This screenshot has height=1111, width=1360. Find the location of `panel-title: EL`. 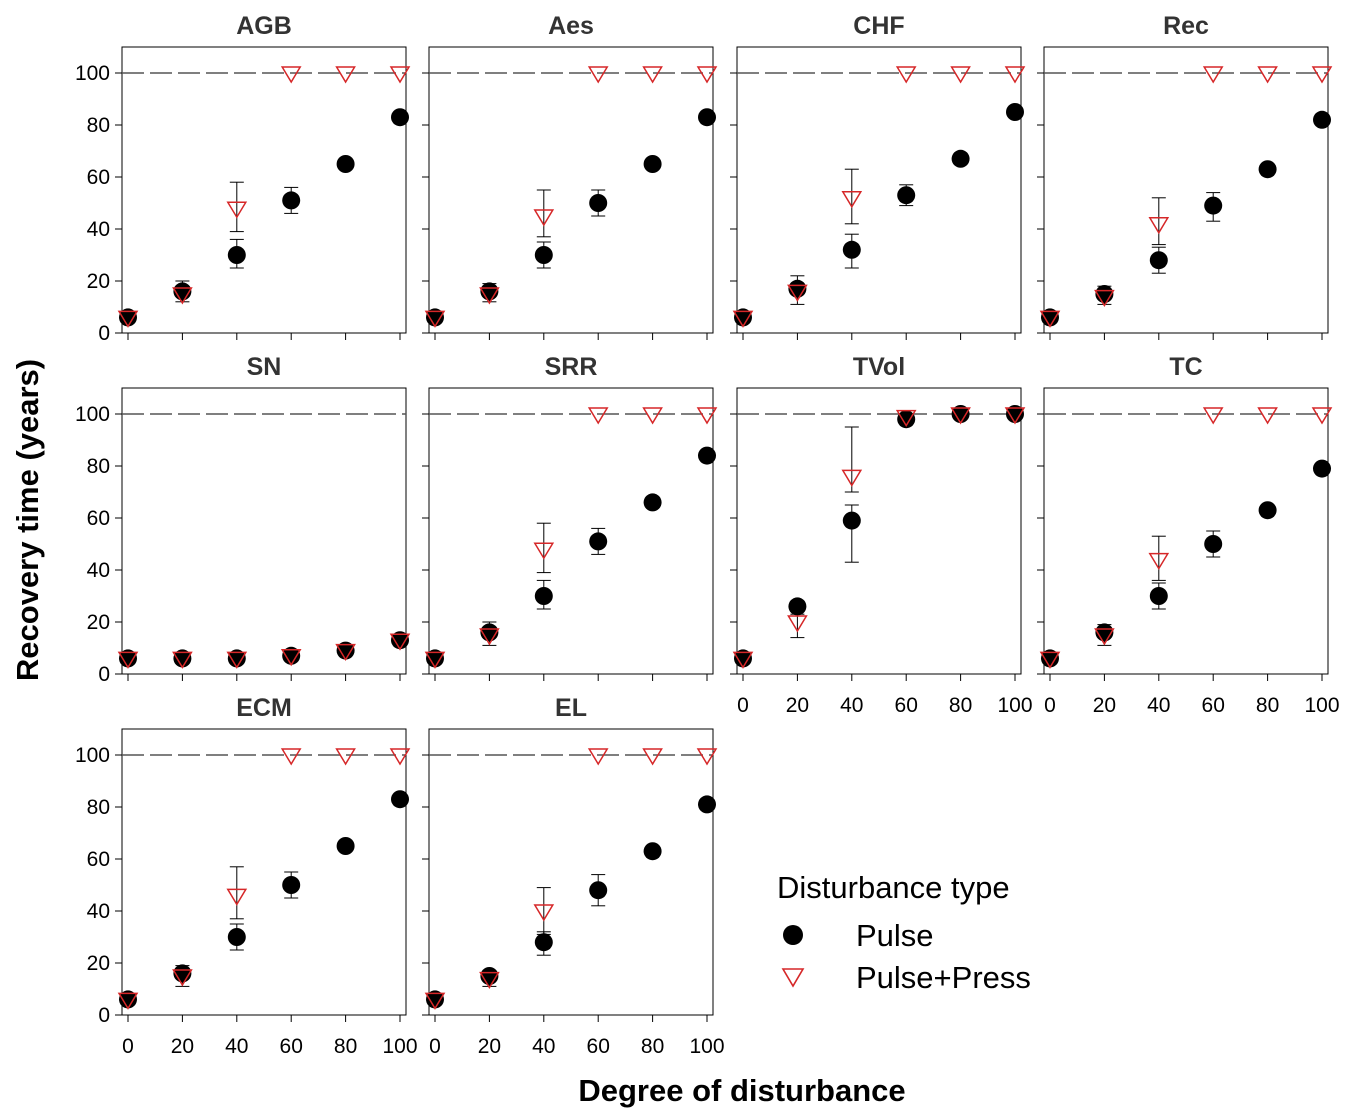

panel-title: EL is located at coordinates (571, 708).